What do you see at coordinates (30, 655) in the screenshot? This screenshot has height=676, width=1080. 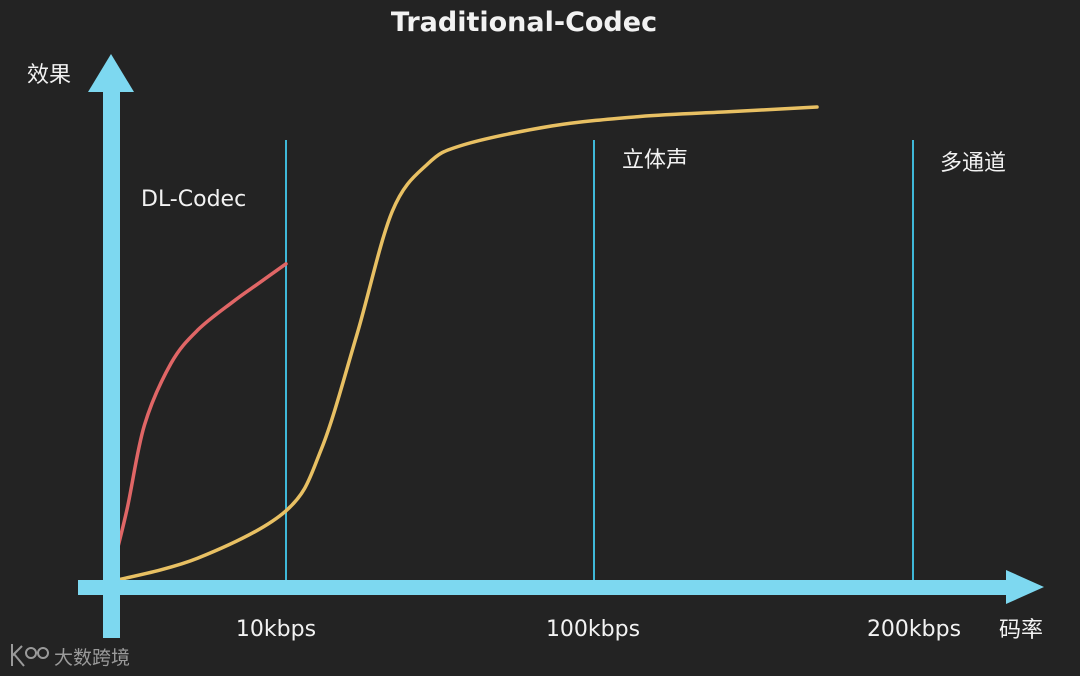 I see `watermark-logo-icon` at bounding box center [30, 655].